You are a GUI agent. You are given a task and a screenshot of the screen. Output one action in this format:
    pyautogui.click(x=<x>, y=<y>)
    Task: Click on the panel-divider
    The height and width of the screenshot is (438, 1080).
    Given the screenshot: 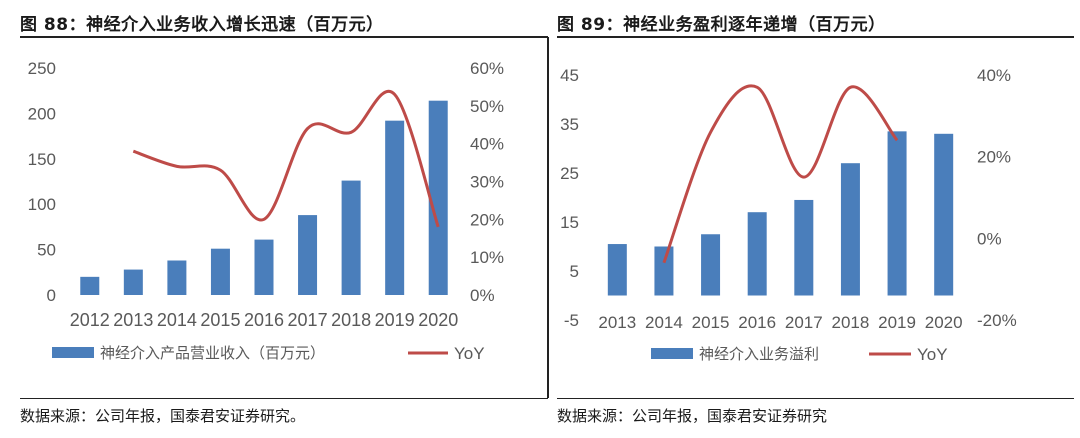 What is the action you would take?
    pyautogui.click(x=548, y=217)
    